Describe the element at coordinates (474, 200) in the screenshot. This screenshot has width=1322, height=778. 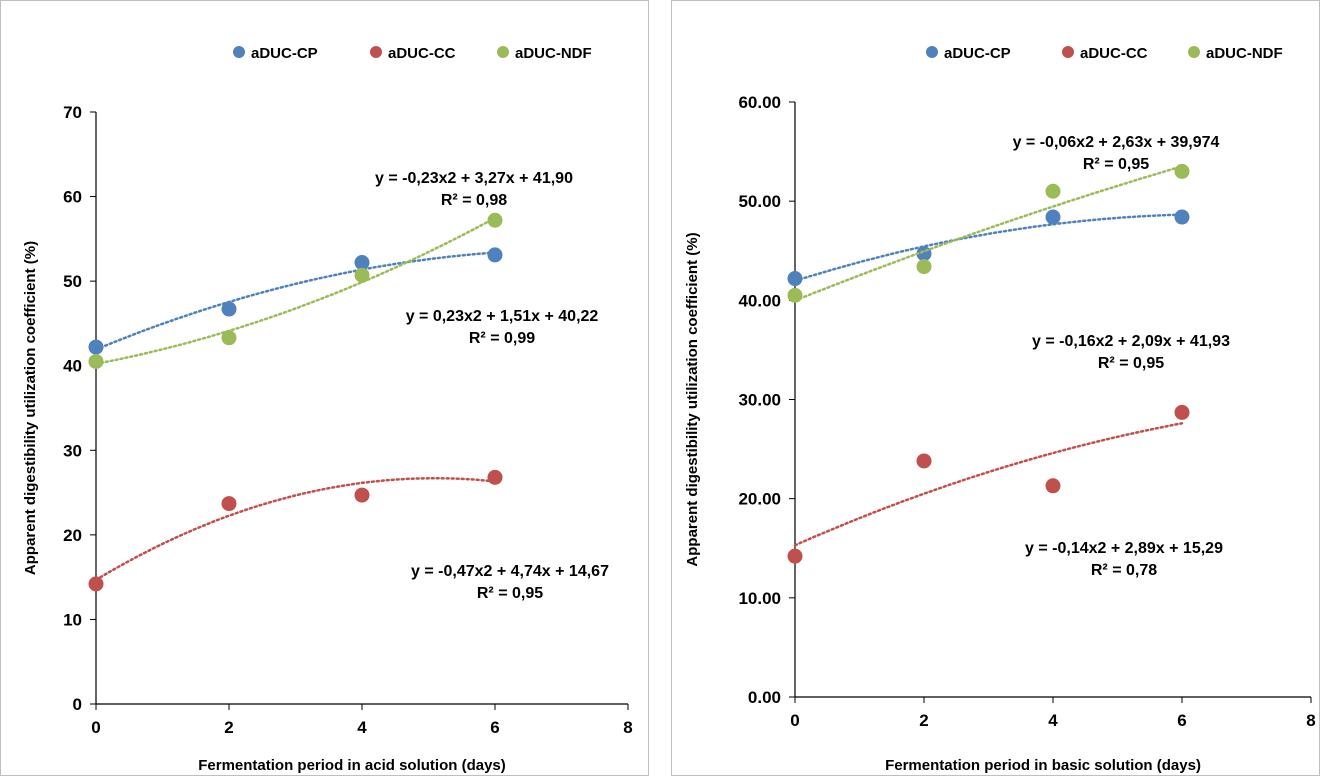
I see `r-squared-label: R² = 0,98` at that location.